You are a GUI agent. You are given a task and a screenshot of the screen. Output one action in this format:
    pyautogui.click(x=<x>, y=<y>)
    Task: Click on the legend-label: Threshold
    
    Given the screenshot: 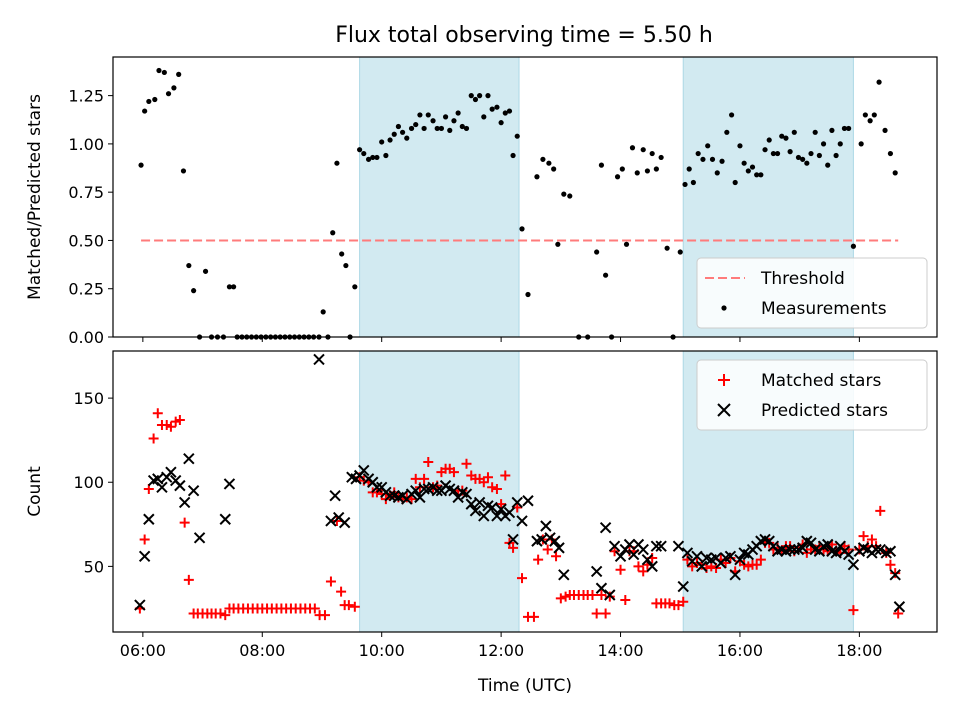 What is the action you would take?
    pyautogui.click(x=802, y=279)
    